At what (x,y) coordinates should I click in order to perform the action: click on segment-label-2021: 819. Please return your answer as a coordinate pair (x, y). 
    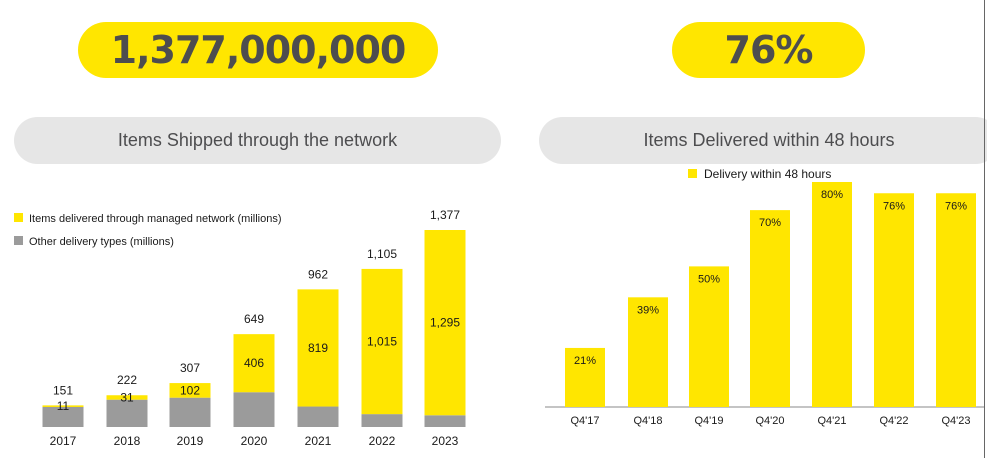
    Looking at the image, I should click on (318, 348).